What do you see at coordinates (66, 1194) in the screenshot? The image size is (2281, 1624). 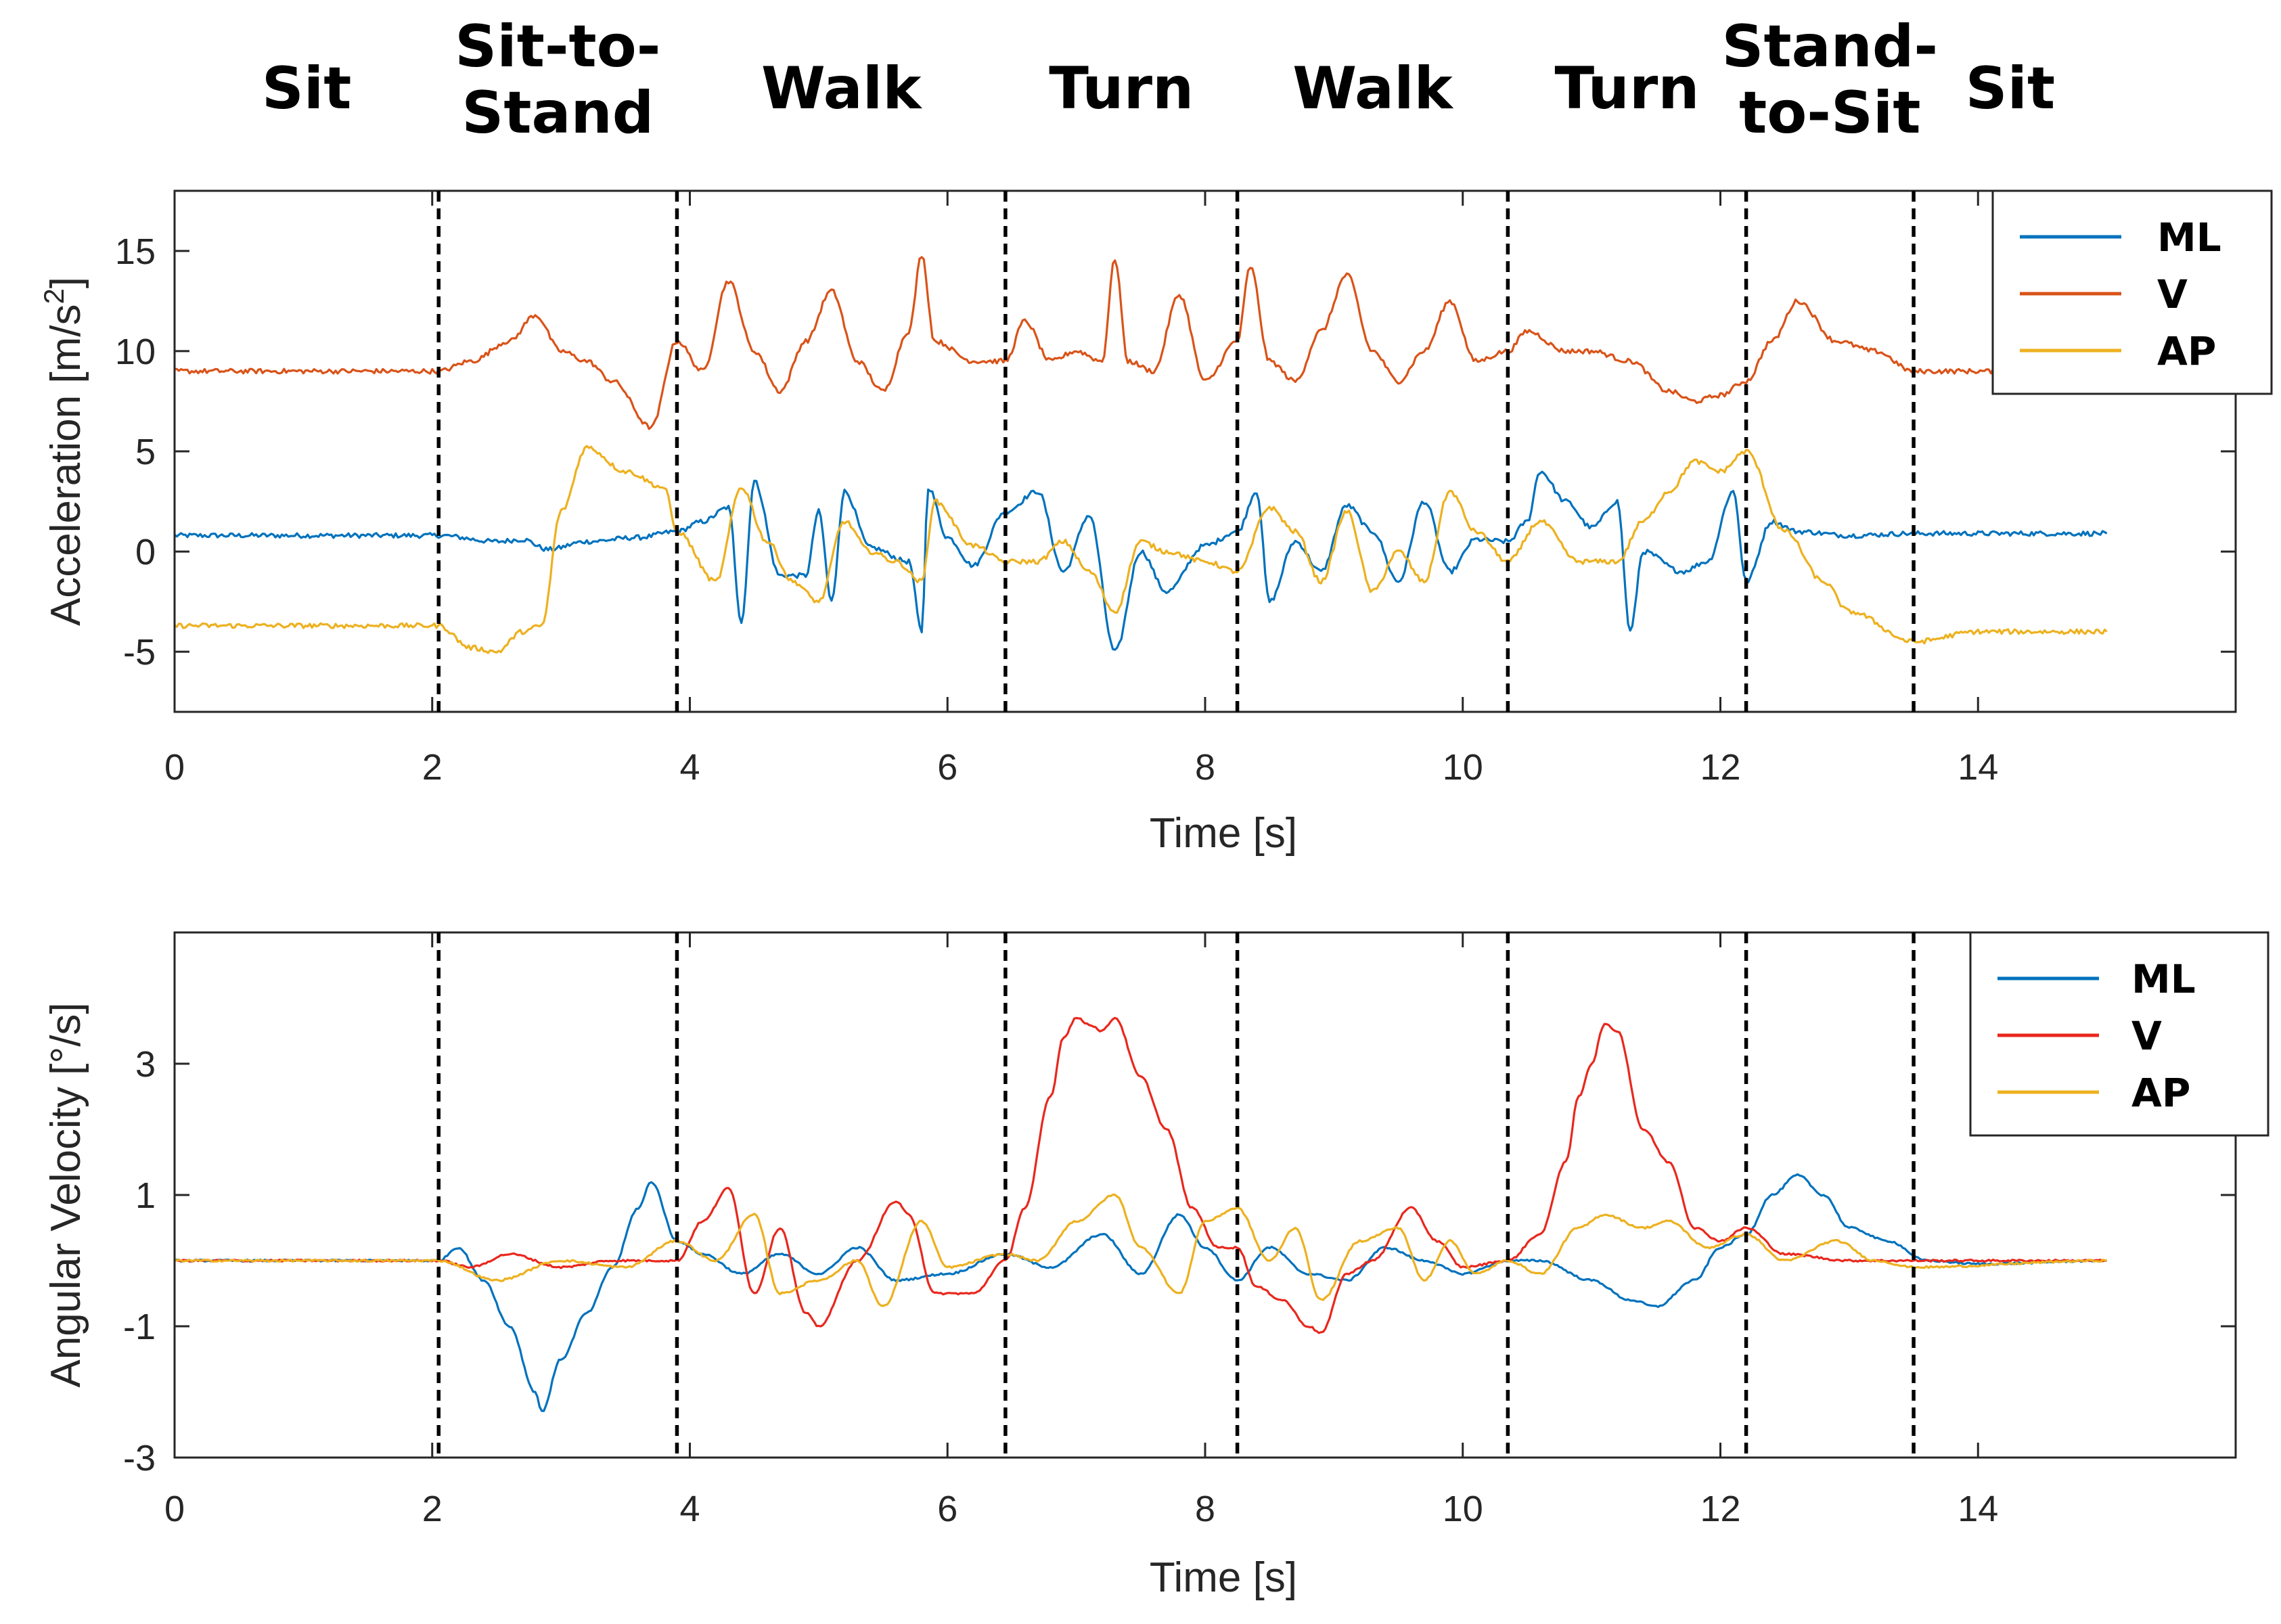 I see `angular-velocity-y-axis-label: Angular Velocity [°/s]` at bounding box center [66, 1194].